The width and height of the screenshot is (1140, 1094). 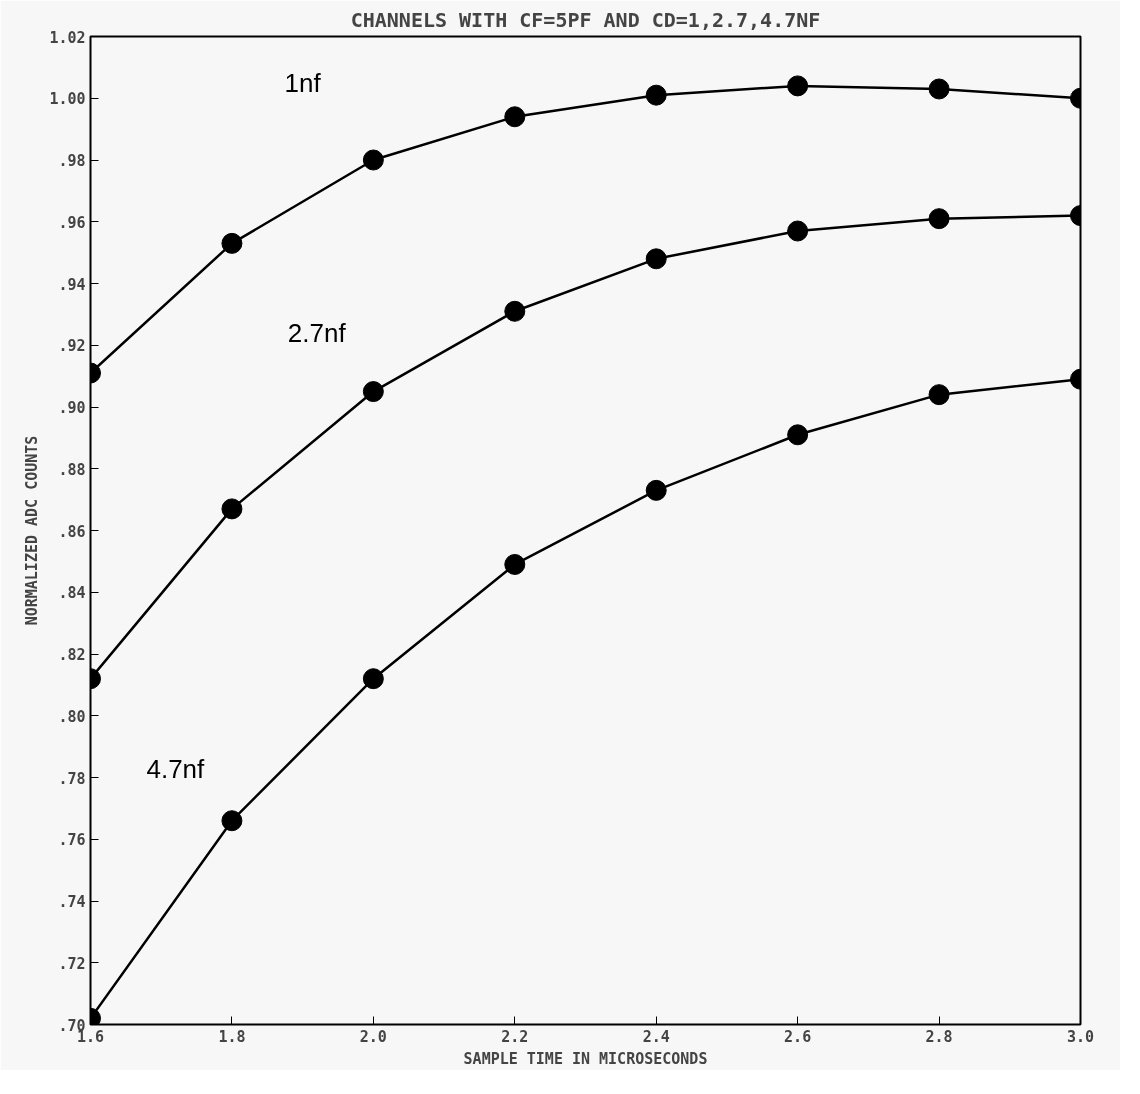 I want to click on chart-title: CHANNELS WITH CF=5PF AND CD=1,2.7,4.7NF, so click(x=585, y=19).